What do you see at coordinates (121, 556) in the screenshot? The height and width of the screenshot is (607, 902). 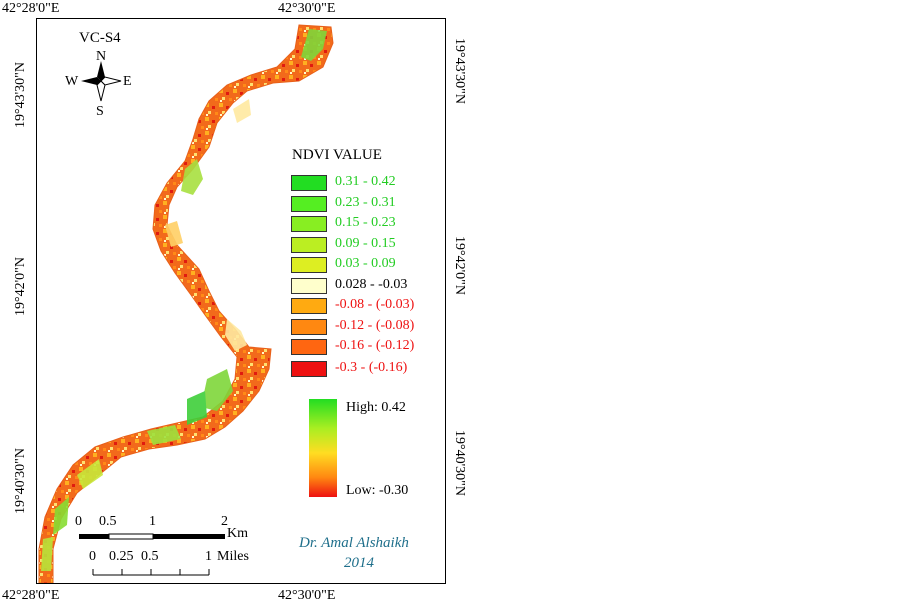 I see `scale-mi-tick-1: 0.25` at bounding box center [121, 556].